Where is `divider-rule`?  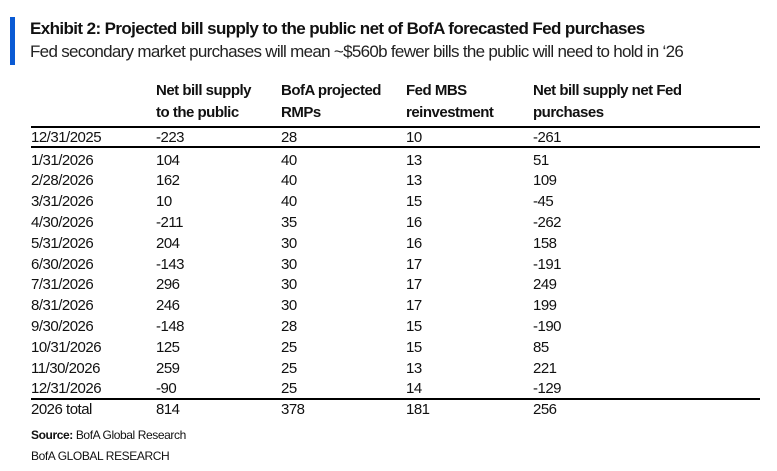 divider-rule is located at coordinates (395, 147).